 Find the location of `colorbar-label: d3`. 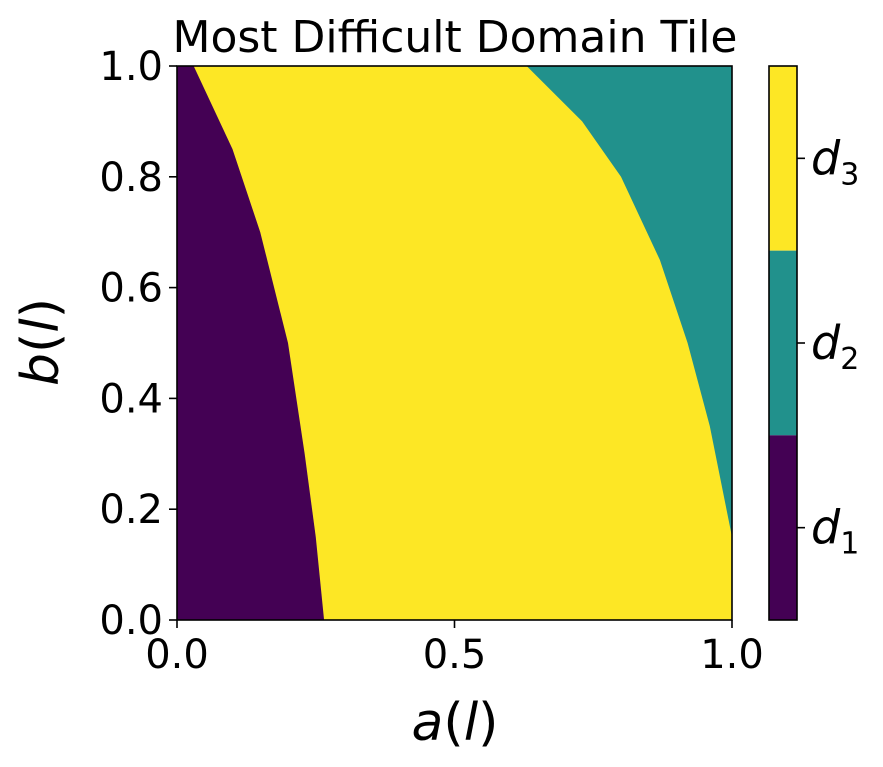

colorbar-label: d3 is located at coordinates (835, 161).